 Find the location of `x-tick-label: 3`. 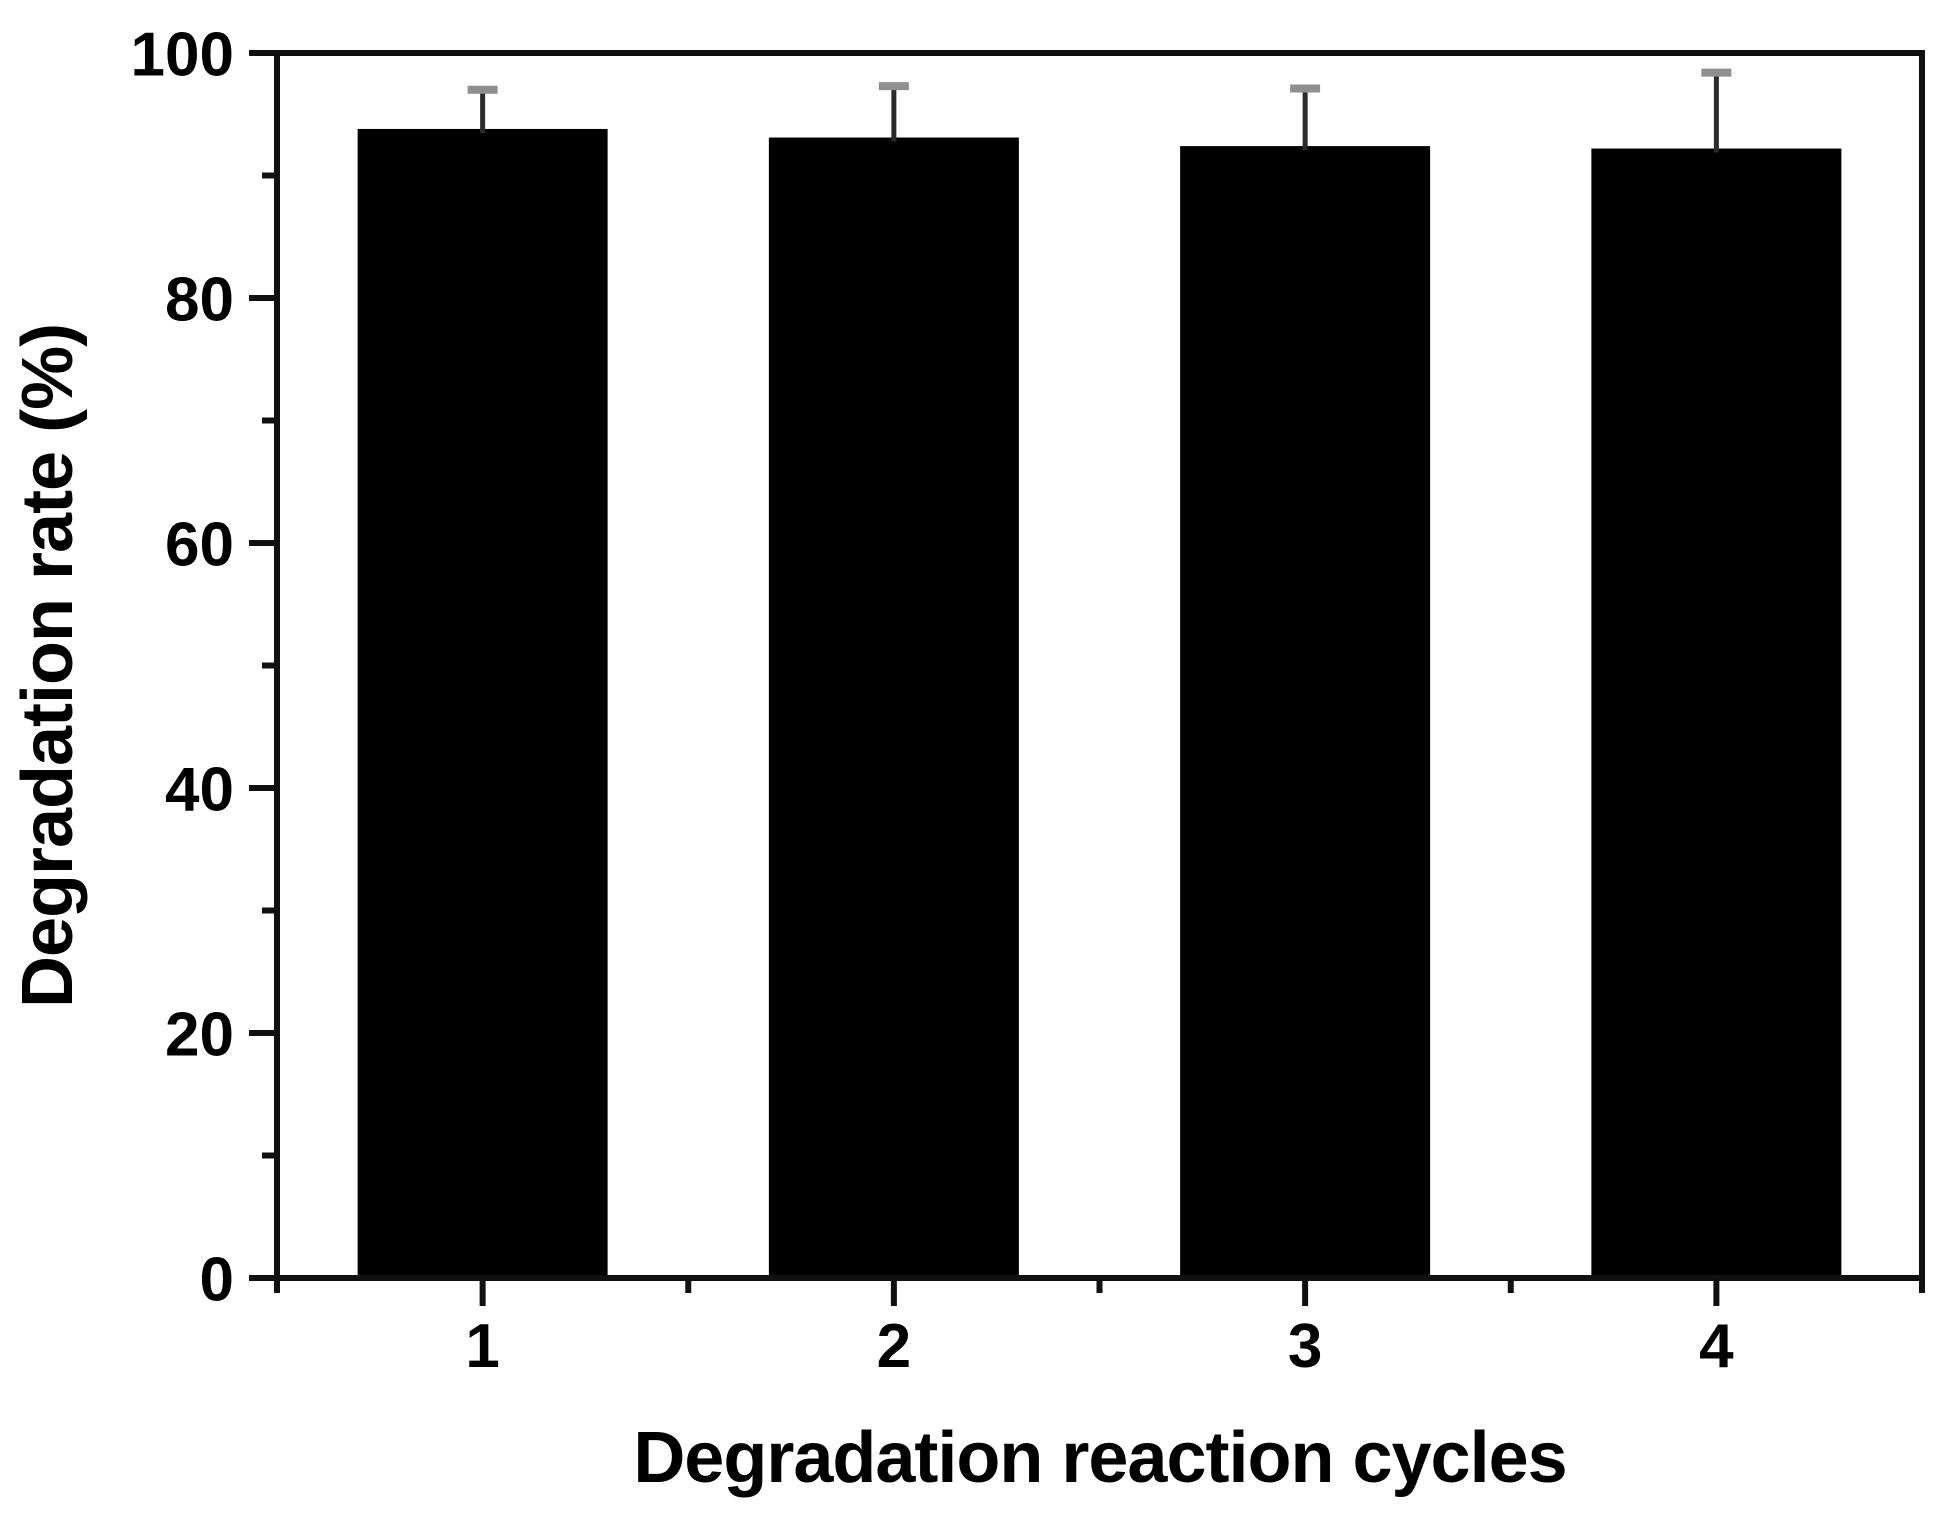

x-tick-label: 3 is located at coordinates (1305, 1346).